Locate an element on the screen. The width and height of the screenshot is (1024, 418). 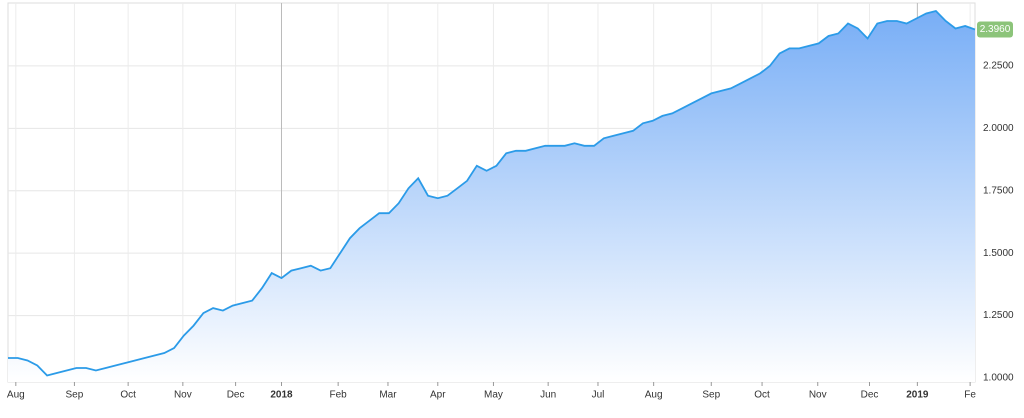
x-tick-label: Jun is located at coordinates (548, 395).